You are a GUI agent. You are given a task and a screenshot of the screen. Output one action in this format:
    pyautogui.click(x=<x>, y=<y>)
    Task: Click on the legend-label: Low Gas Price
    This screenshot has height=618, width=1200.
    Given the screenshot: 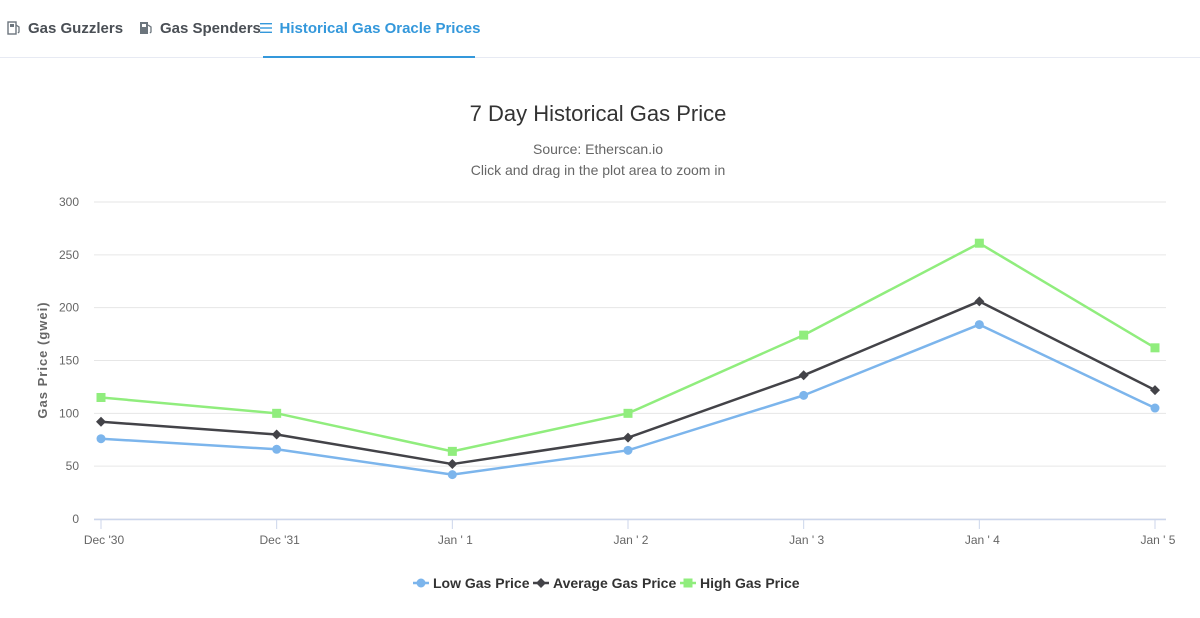 What is the action you would take?
    pyautogui.click(x=481, y=583)
    